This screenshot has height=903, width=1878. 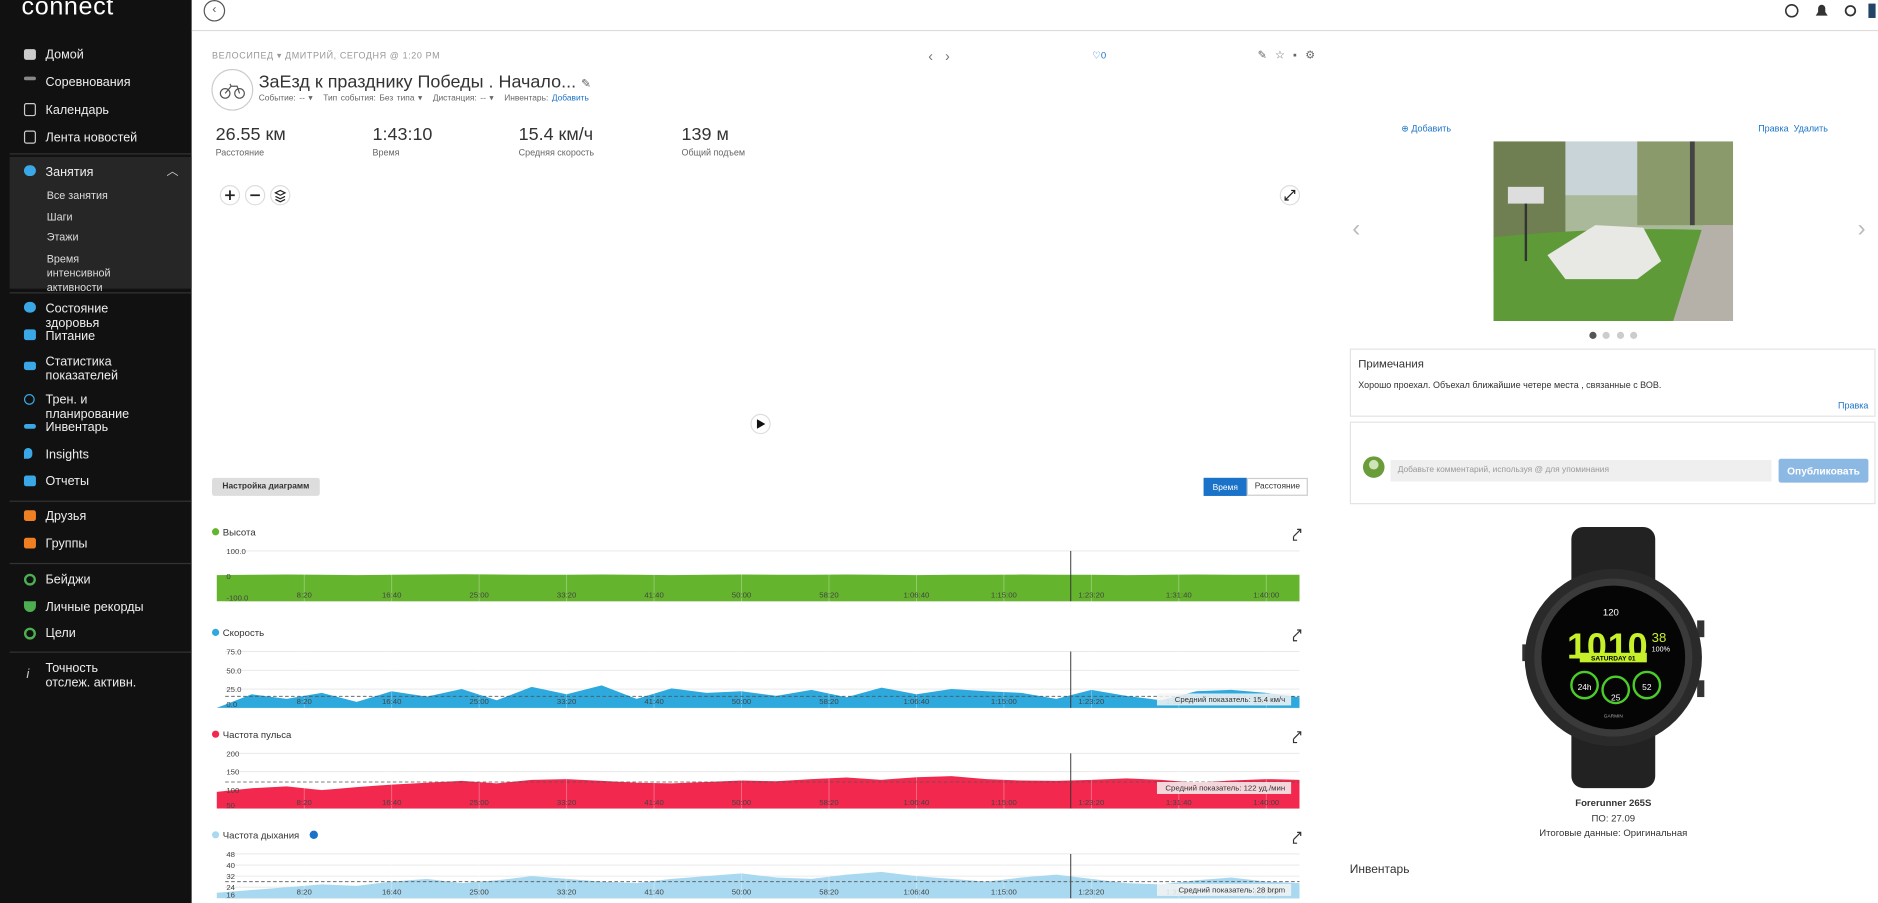 What do you see at coordinates (1823, 470) in the screenshot?
I see `publish-button: Опубликовать` at bounding box center [1823, 470].